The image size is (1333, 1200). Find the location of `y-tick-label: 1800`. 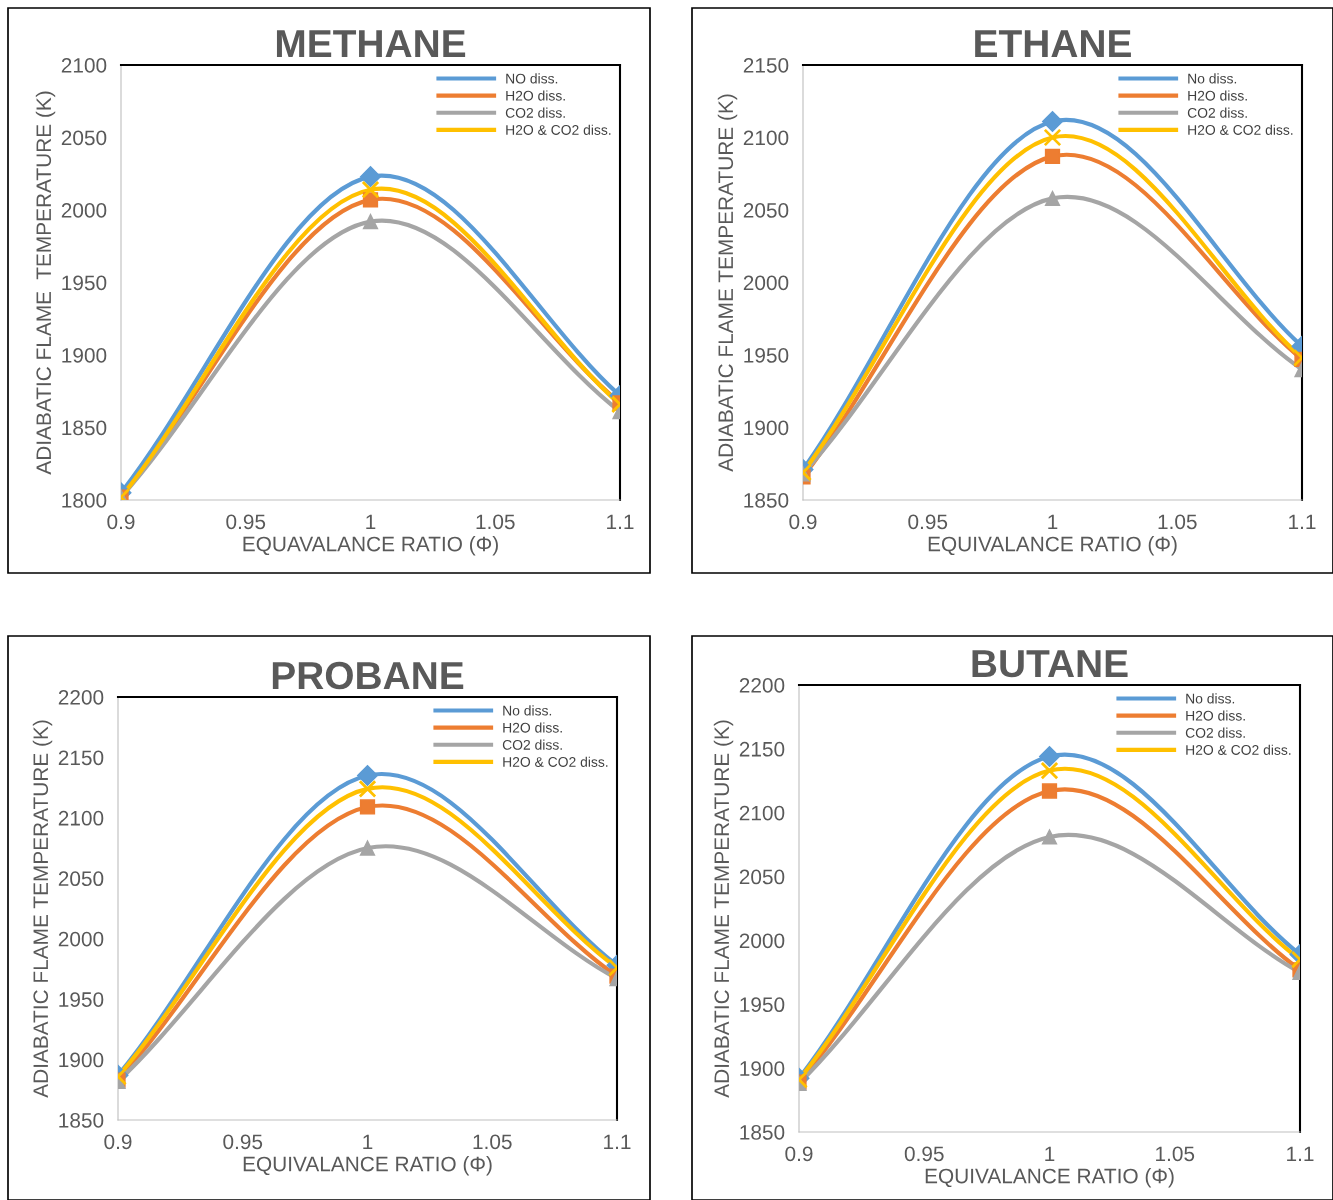

y-tick-label: 1800 is located at coordinates (84, 500).